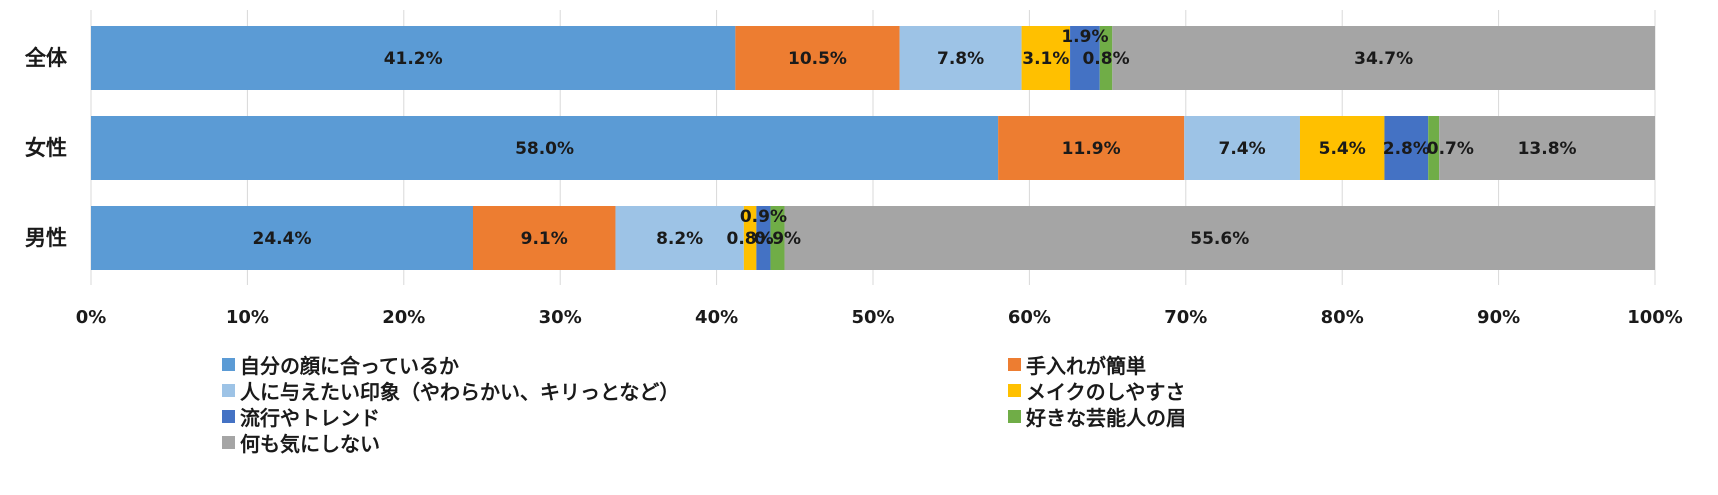  Describe the element at coordinates (1084, 37) in the screenshot. I see `data-label: 1.9%` at that location.